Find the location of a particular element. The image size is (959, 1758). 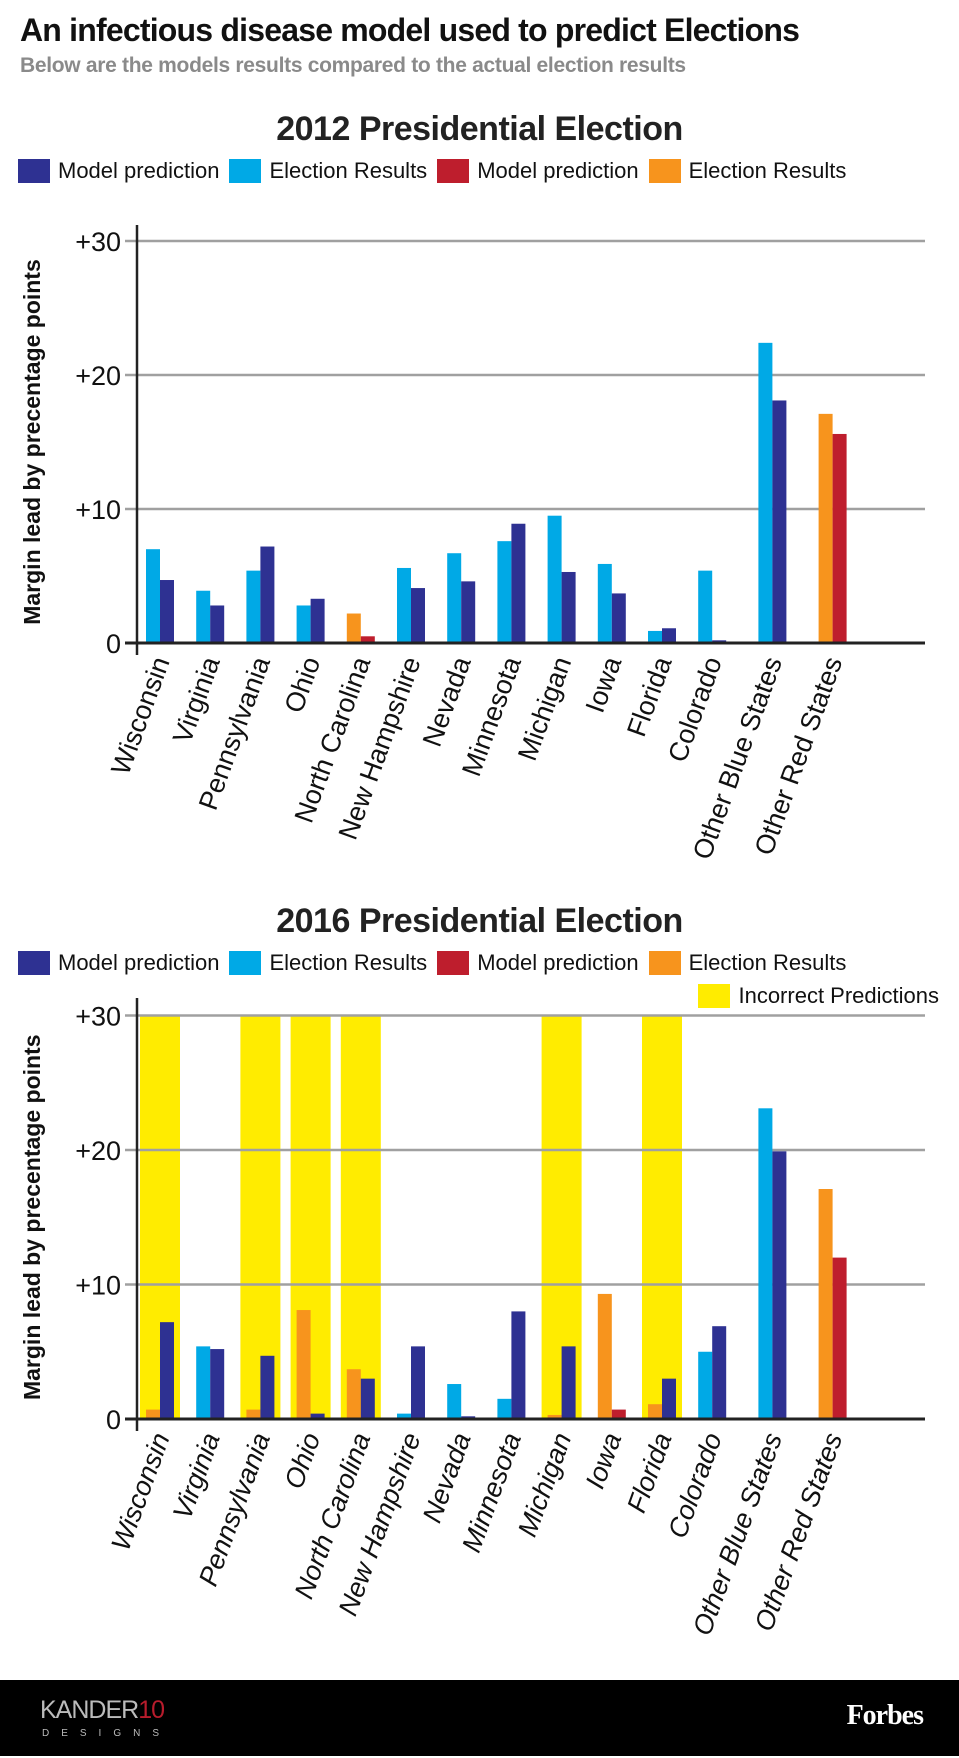

incorrect-band-pennsylvania is located at coordinates (260, 1217).